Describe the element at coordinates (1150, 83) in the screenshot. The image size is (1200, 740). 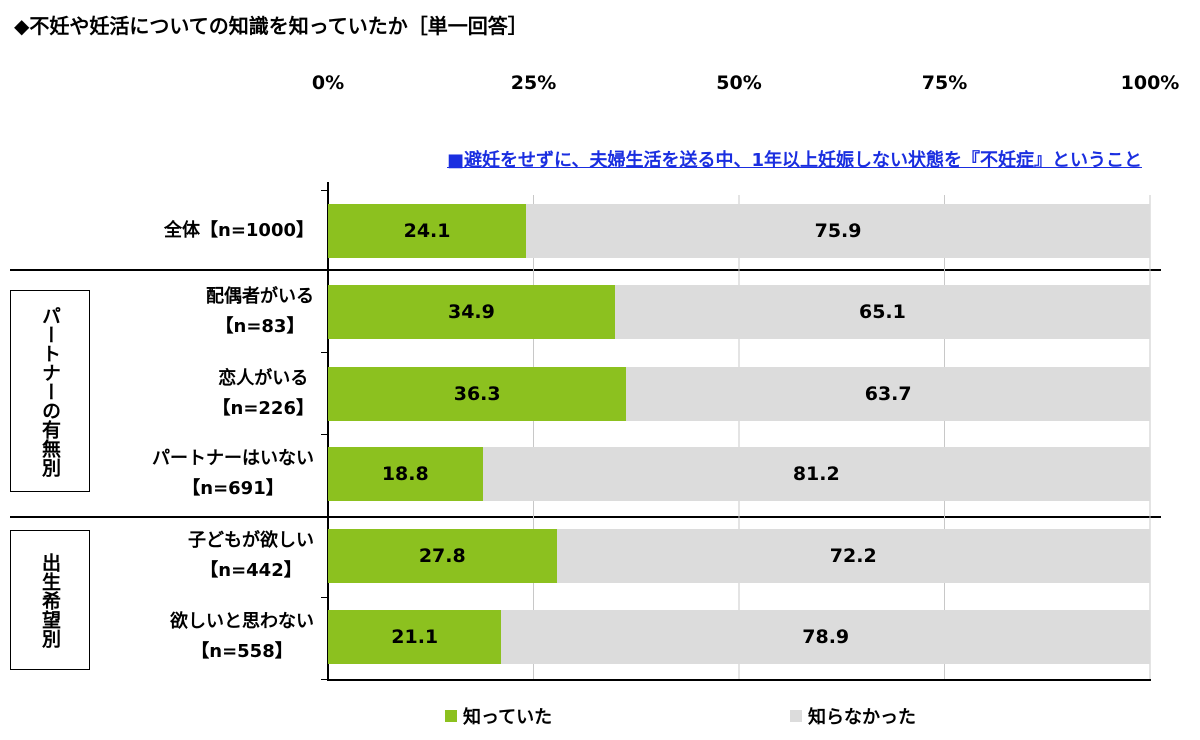
I see `x-tick-label: 100%` at that location.